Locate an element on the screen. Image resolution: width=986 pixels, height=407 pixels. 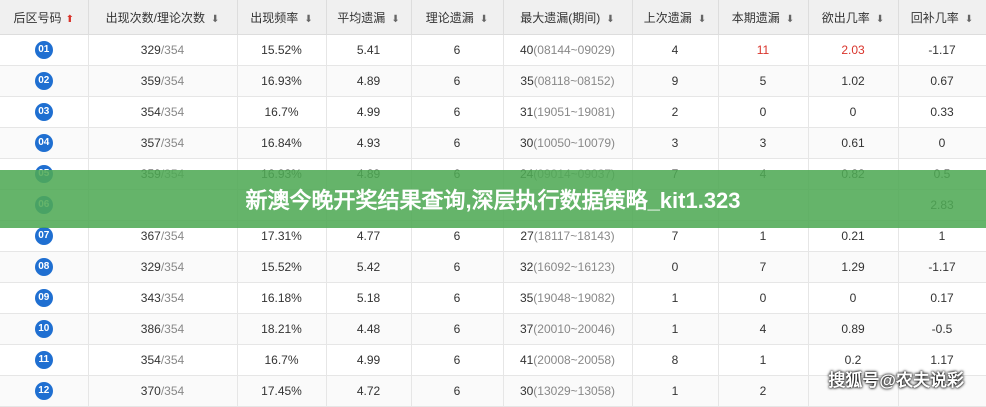
cell-main: 354 is located at coordinates (150, 112).